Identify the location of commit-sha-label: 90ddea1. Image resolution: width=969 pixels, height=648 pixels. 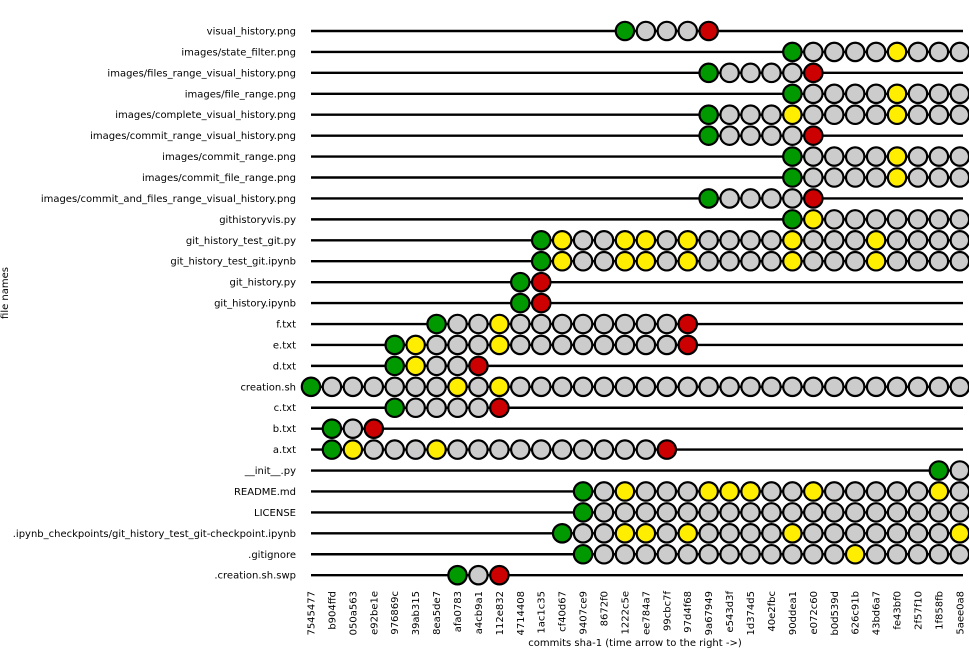
(793, 613).